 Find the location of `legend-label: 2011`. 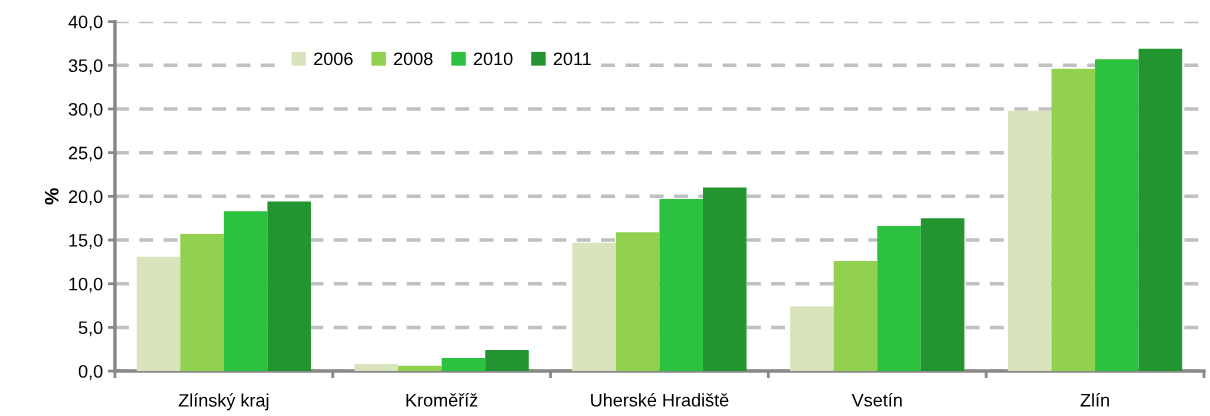

legend-label: 2011 is located at coordinates (572, 59).